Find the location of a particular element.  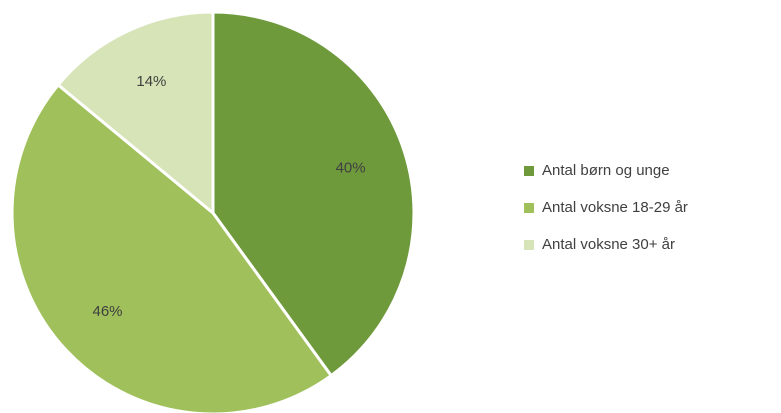

legend-item-1: Antal børn og unge is located at coordinates (597, 170).